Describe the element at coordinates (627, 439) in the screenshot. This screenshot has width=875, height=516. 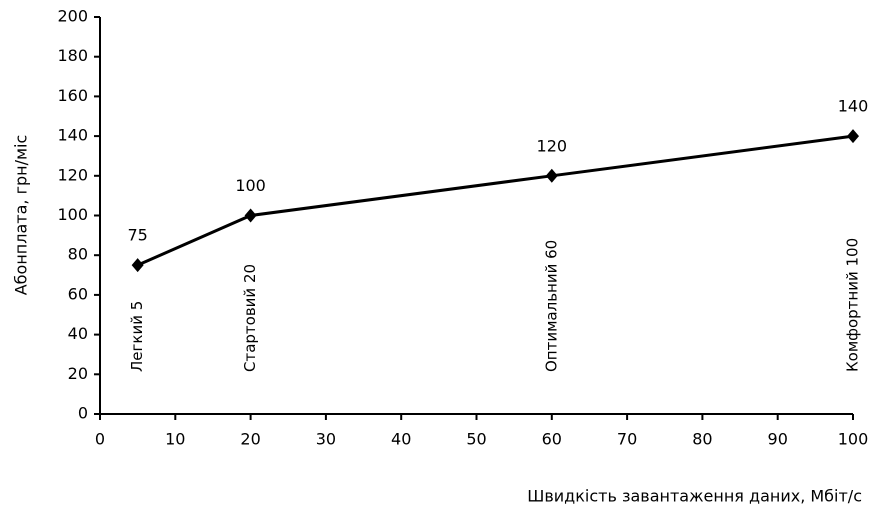
I see `x-tick-label: 70` at that location.